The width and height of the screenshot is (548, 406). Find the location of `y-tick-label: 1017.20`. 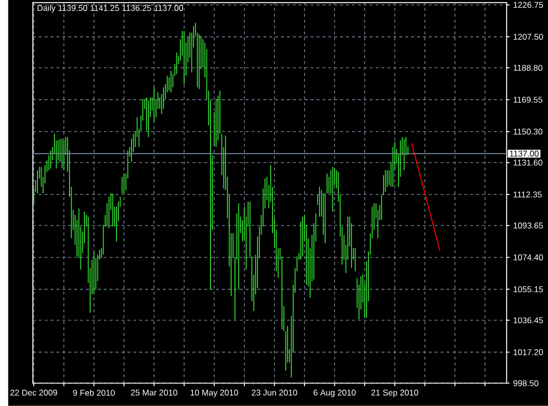

y-tick-label: 1017.20 is located at coordinates (528, 352).